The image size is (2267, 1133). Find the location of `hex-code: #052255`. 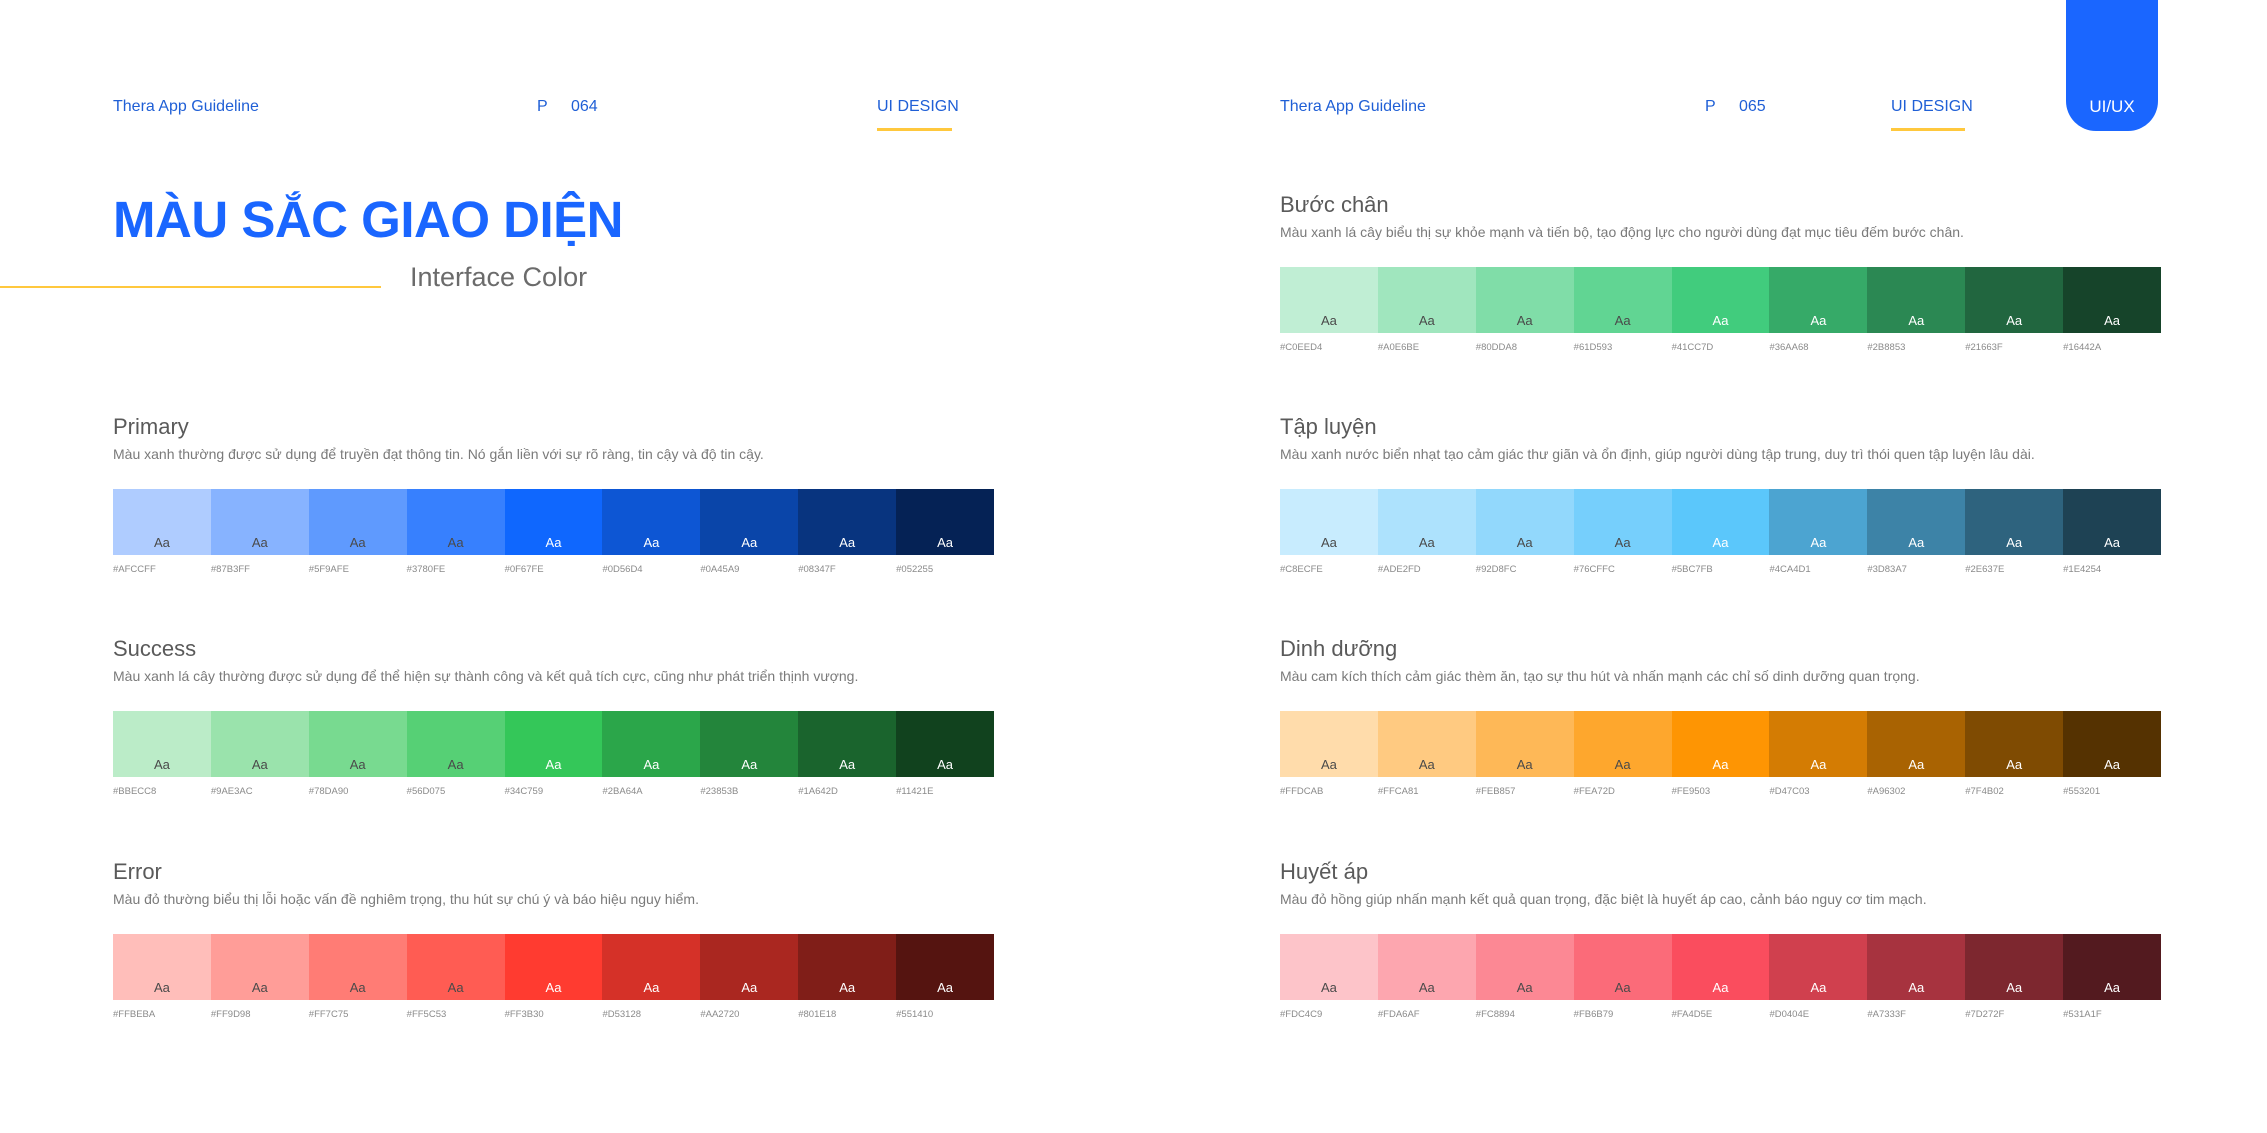

hex-code: #052255 is located at coordinates (915, 569).